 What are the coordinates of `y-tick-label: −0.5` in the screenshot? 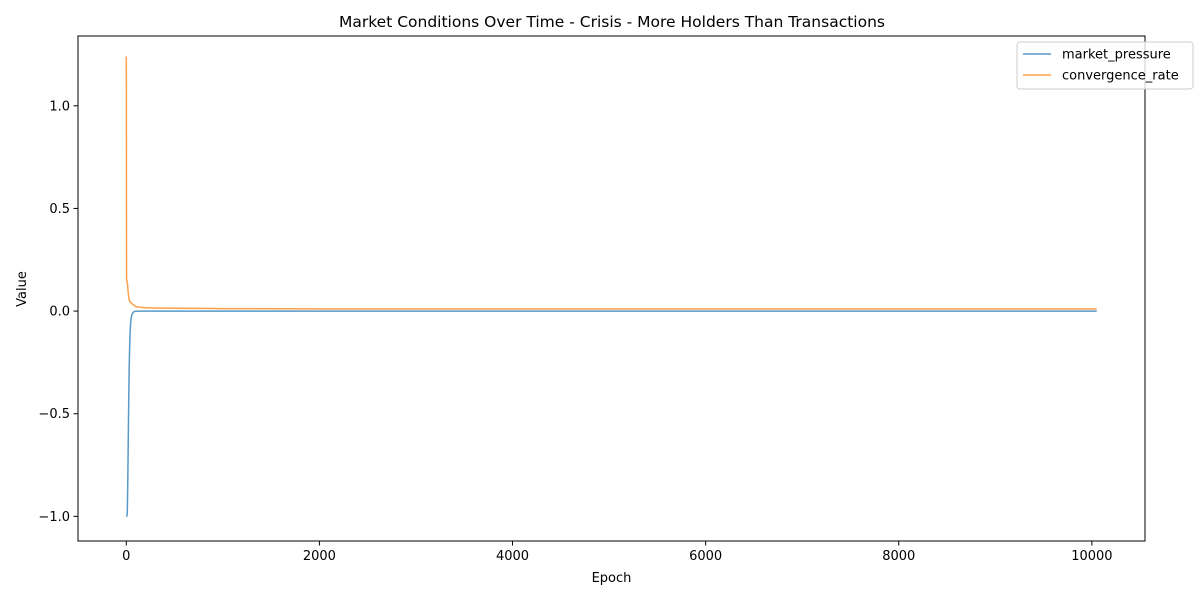 It's located at (54, 414).